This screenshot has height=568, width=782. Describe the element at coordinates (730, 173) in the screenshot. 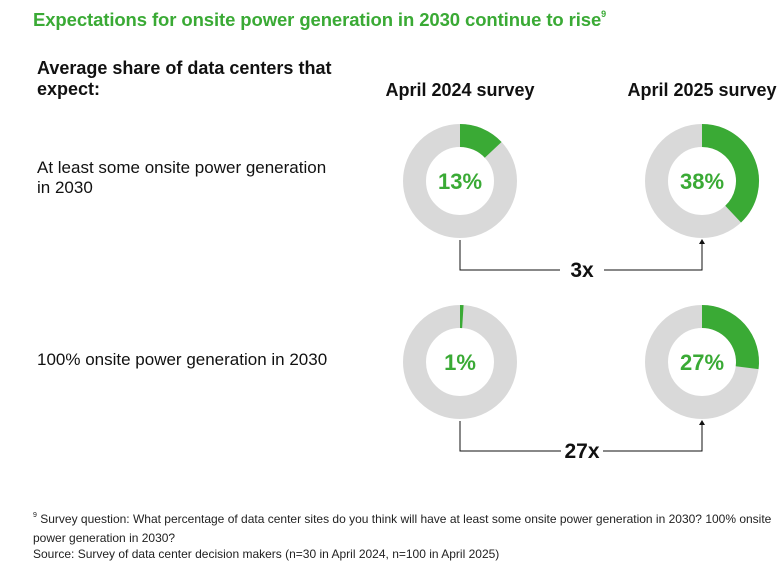

I see `donut-segment-row1-2025` at that location.